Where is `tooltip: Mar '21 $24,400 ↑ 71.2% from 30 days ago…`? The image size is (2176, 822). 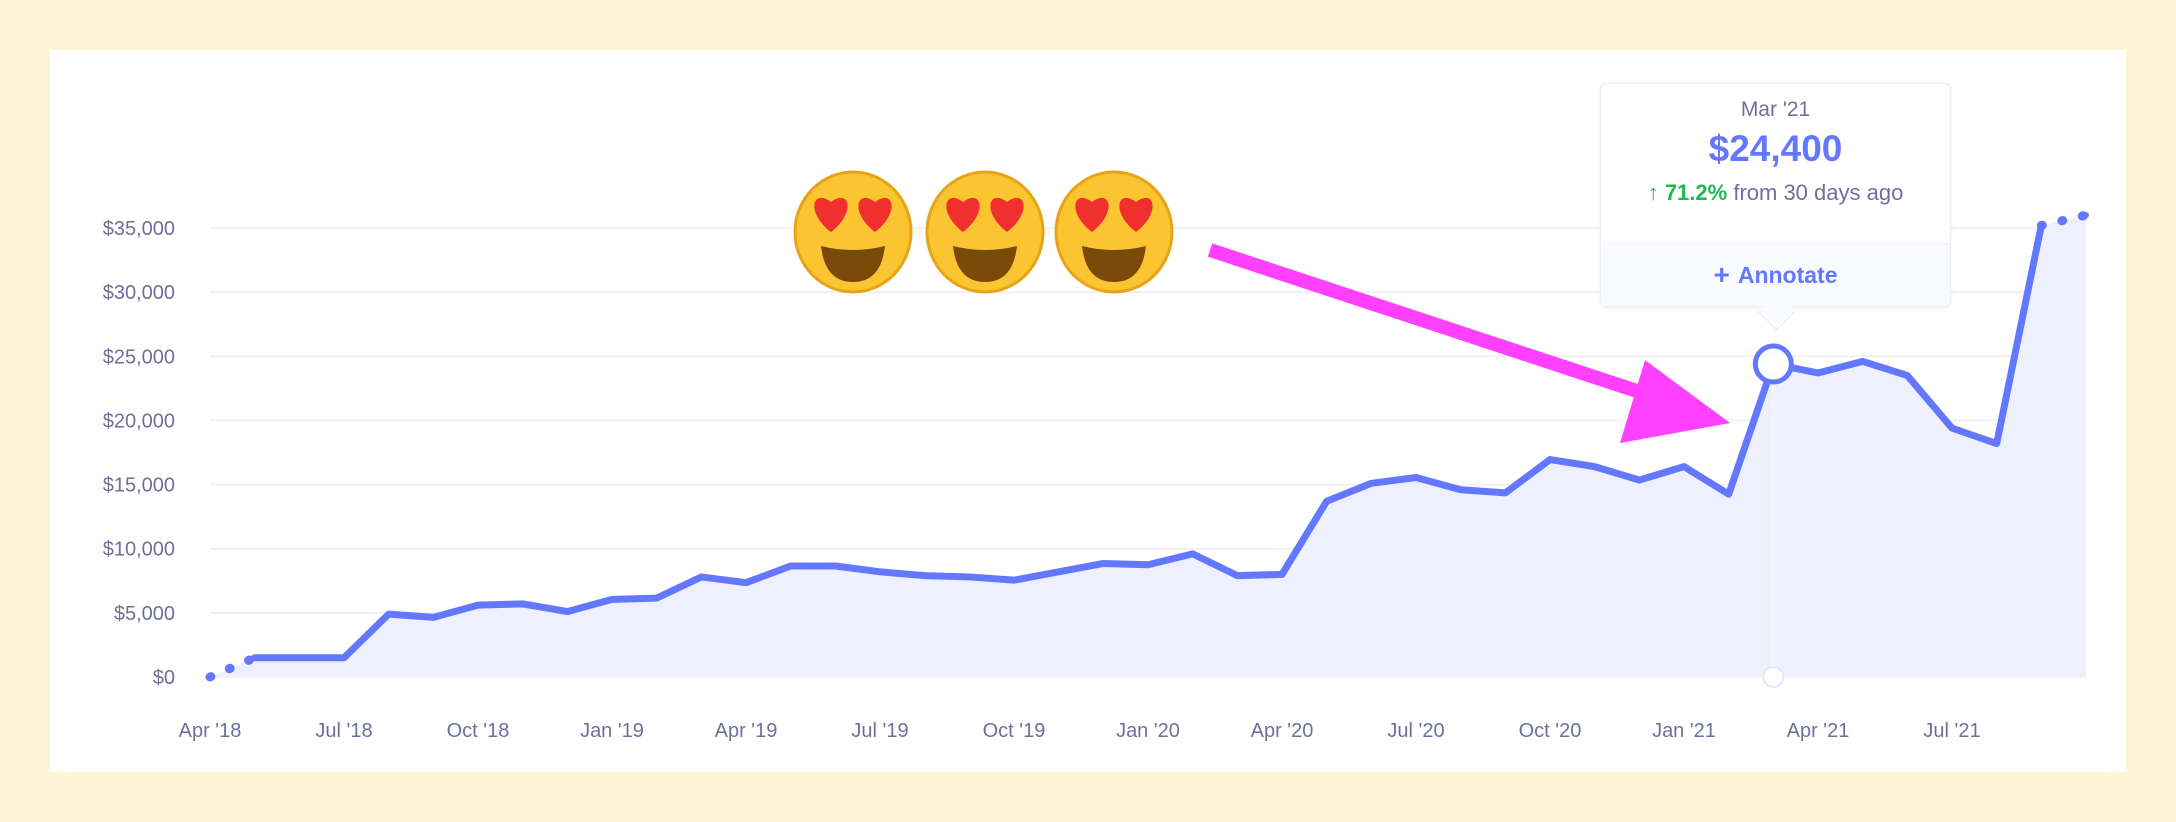 tooltip: Mar '21 $24,400 ↑ 71.2% from 30 days ago… is located at coordinates (1775, 207).